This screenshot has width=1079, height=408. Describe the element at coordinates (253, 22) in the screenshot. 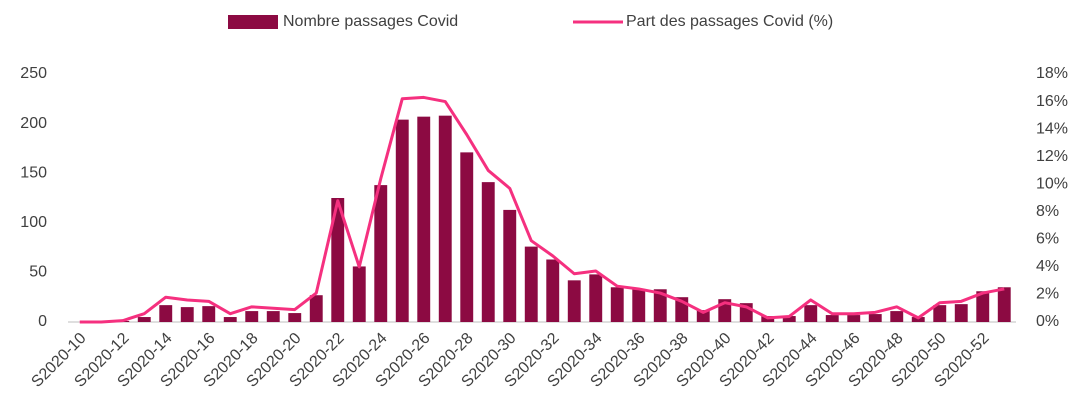

I see `legend-swatch` at that location.